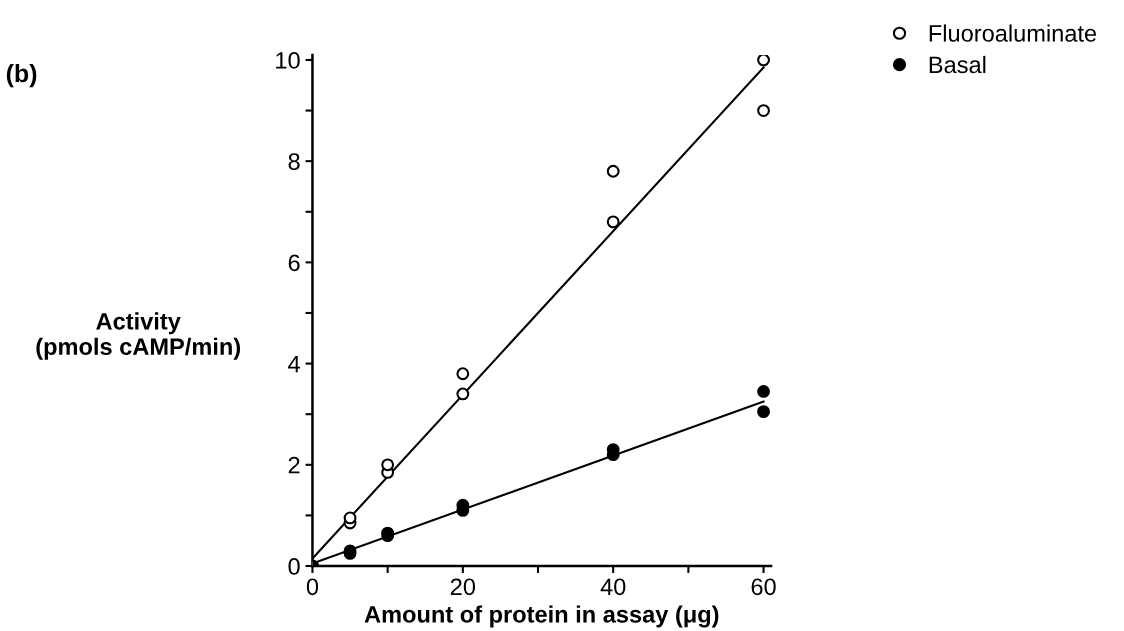 This screenshot has width=1124, height=631. What do you see at coordinates (21, 75) in the screenshot?
I see `text: (b)` at bounding box center [21, 75].